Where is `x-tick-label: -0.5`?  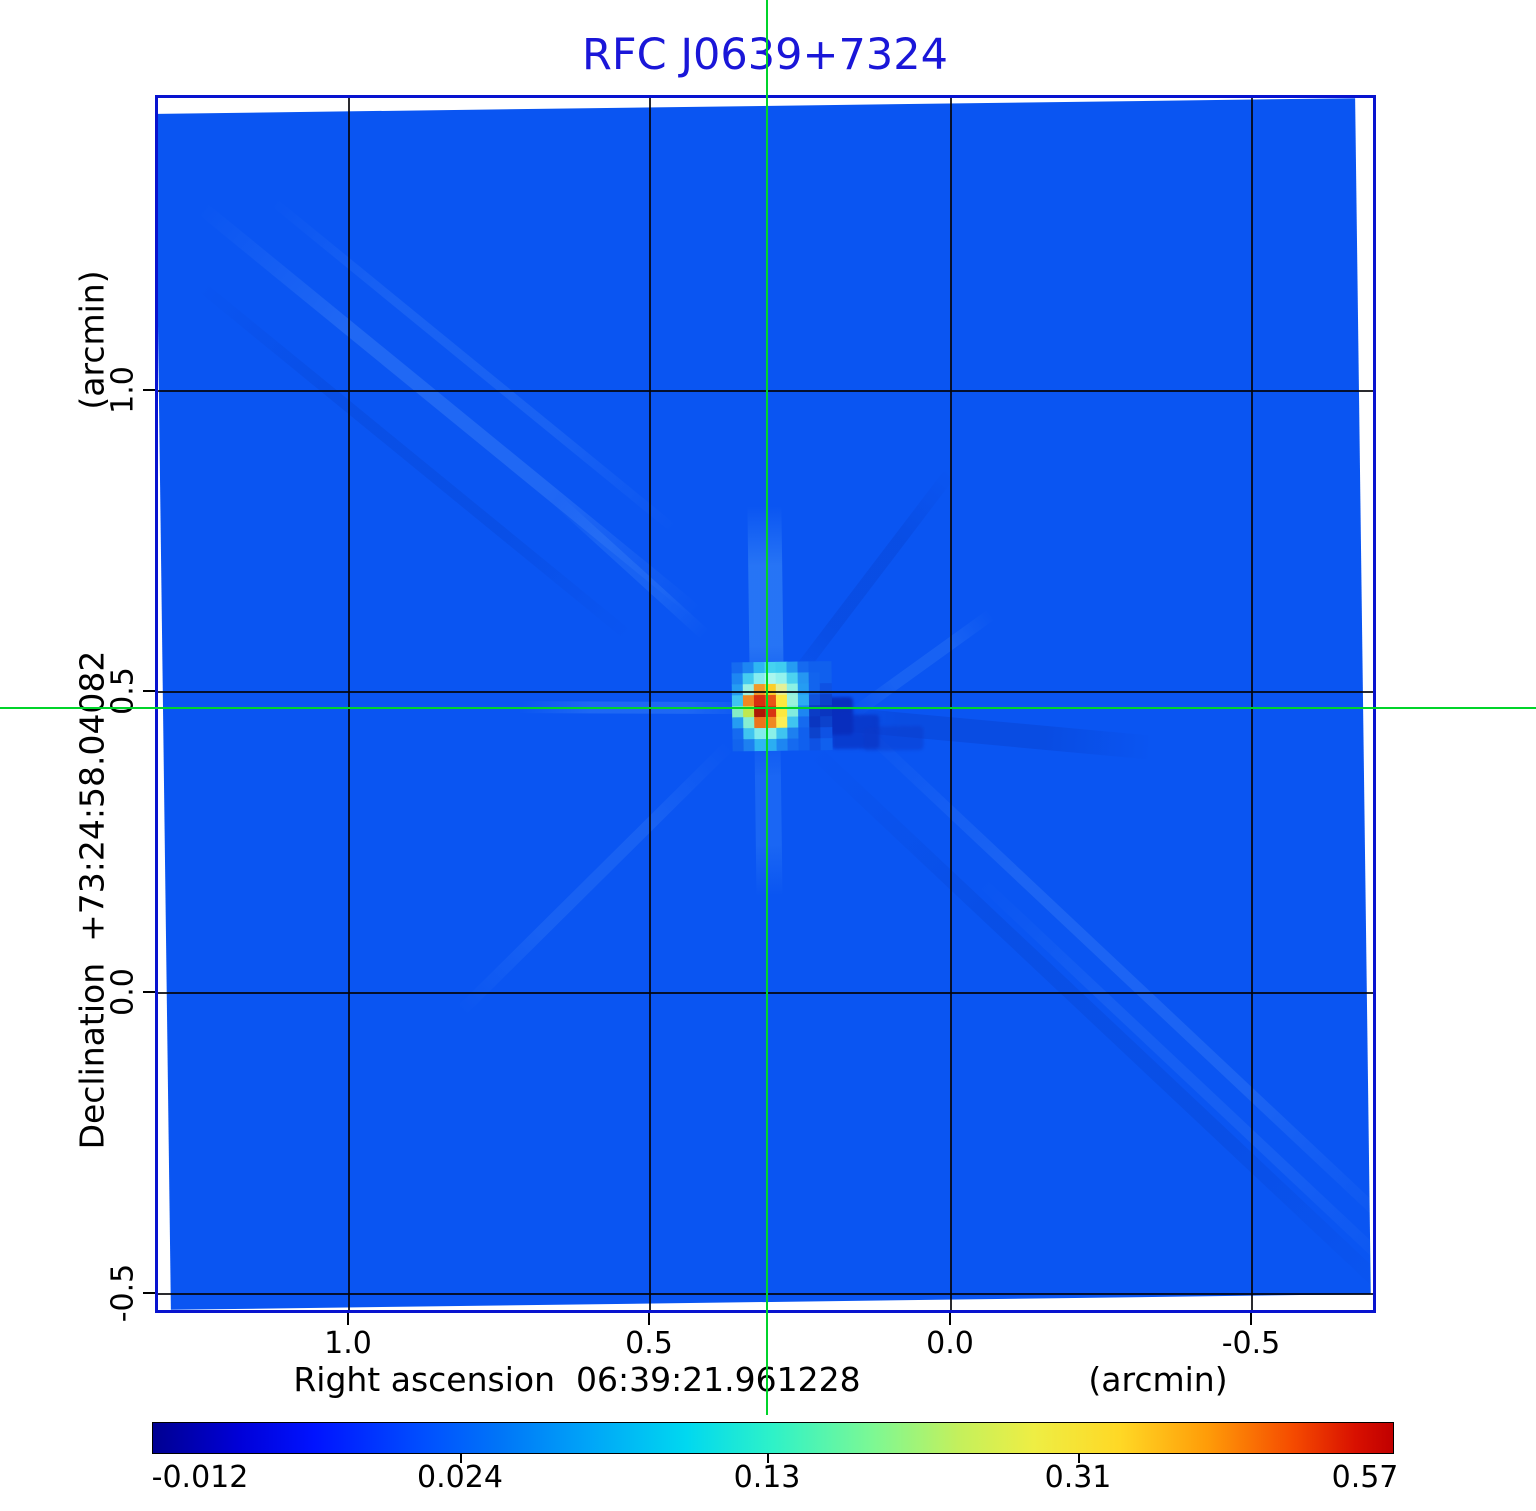 x-tick-label: -0.5 is located at coordinates (1251, 1343).